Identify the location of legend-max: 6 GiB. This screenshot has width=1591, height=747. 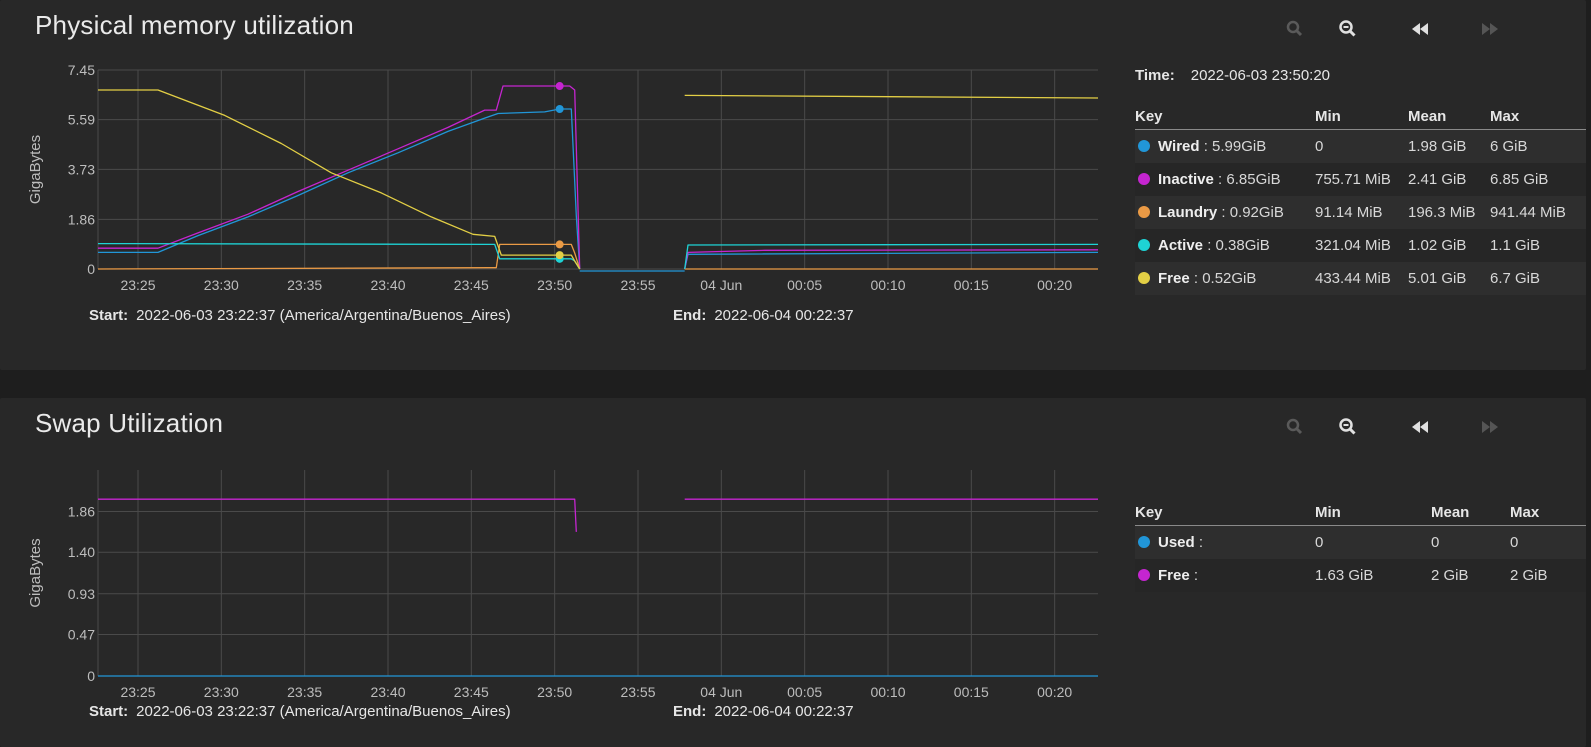
(1538, 146).